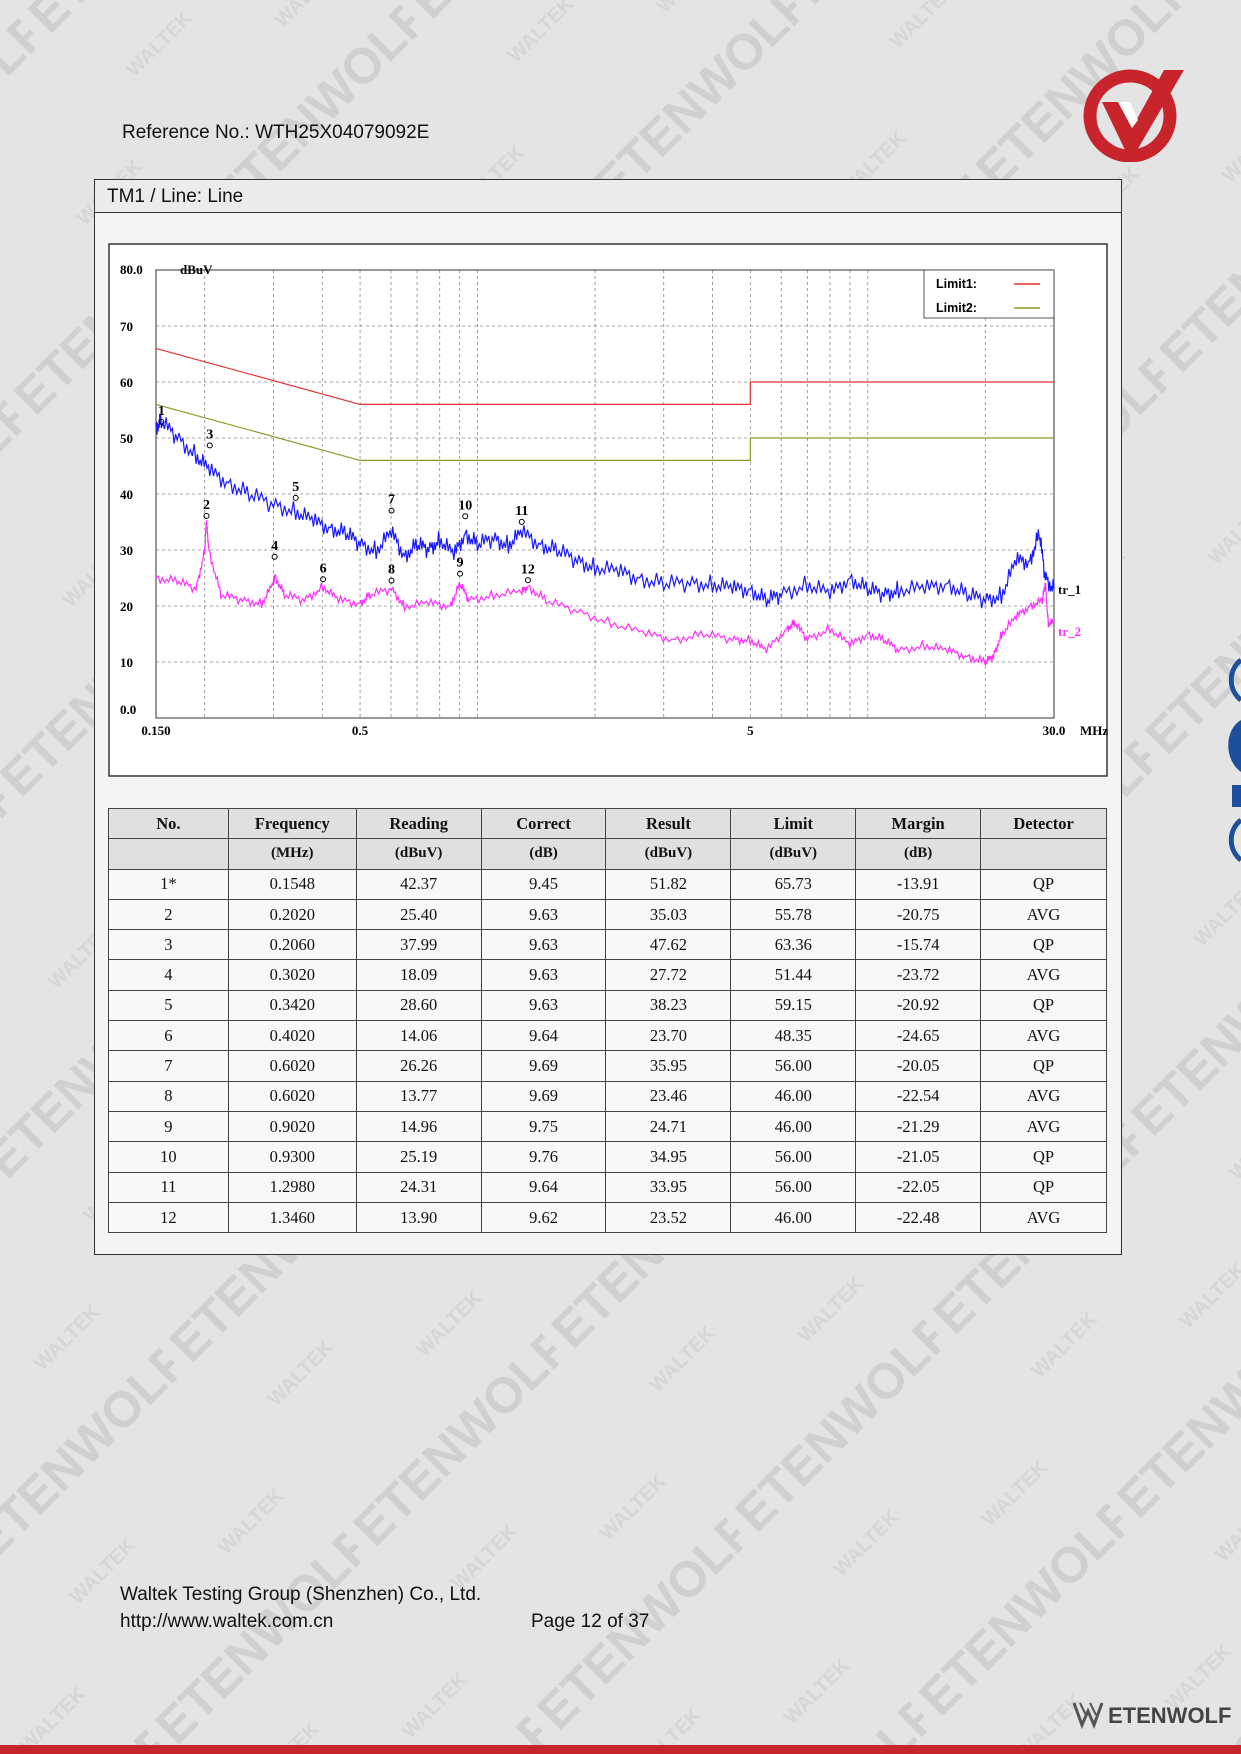 The height and width of the screenshot is (1754, 1241). What do you see at coordinates (793, 823) in the screenshot?
I see `column-header: Limit` at bounding box center [793, 823].